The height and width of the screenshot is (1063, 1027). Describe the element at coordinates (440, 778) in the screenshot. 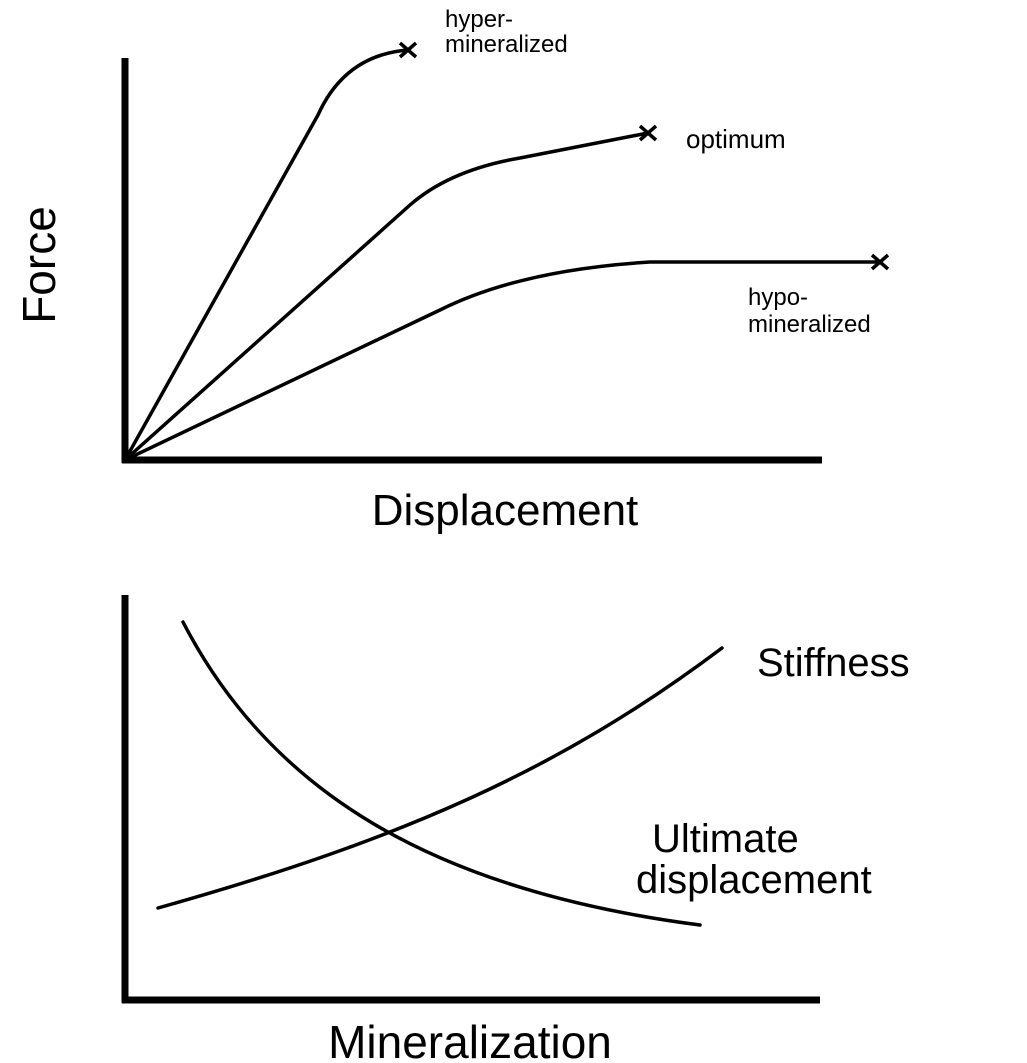

I see `curve-stiffness` at that location.